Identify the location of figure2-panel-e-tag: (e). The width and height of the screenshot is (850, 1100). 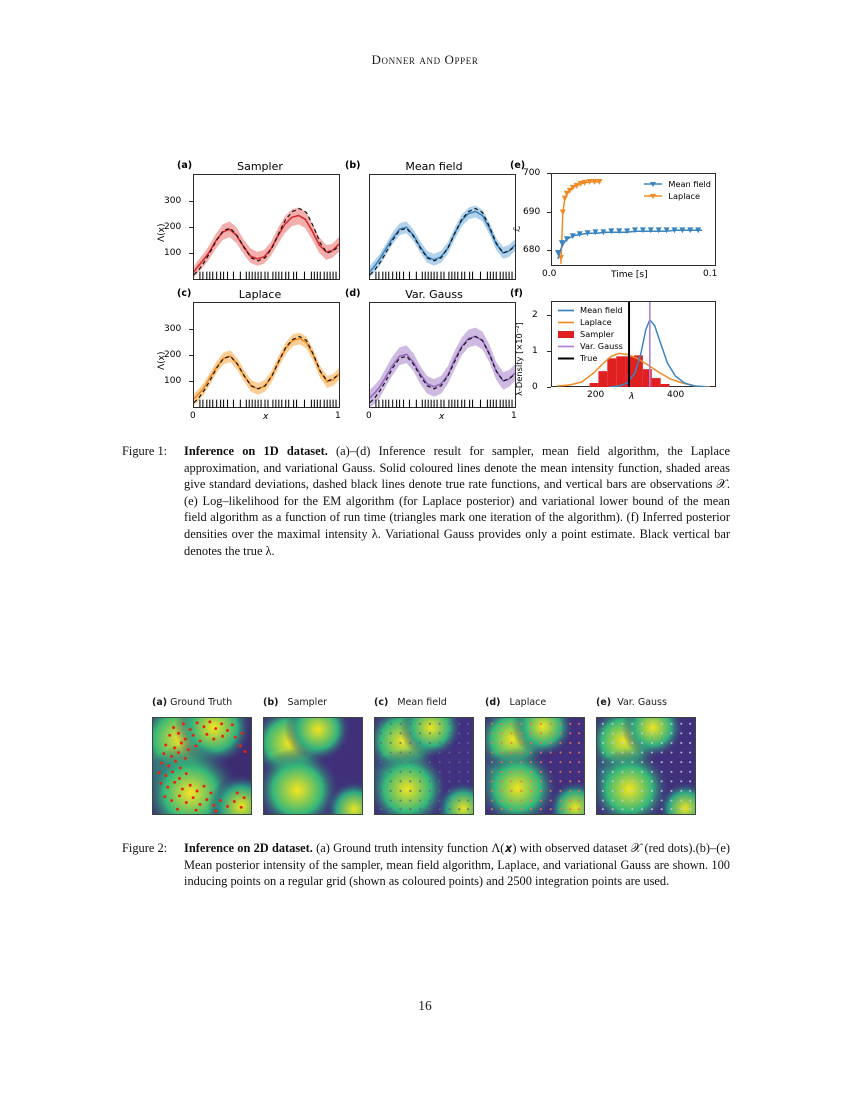
(604, 702).